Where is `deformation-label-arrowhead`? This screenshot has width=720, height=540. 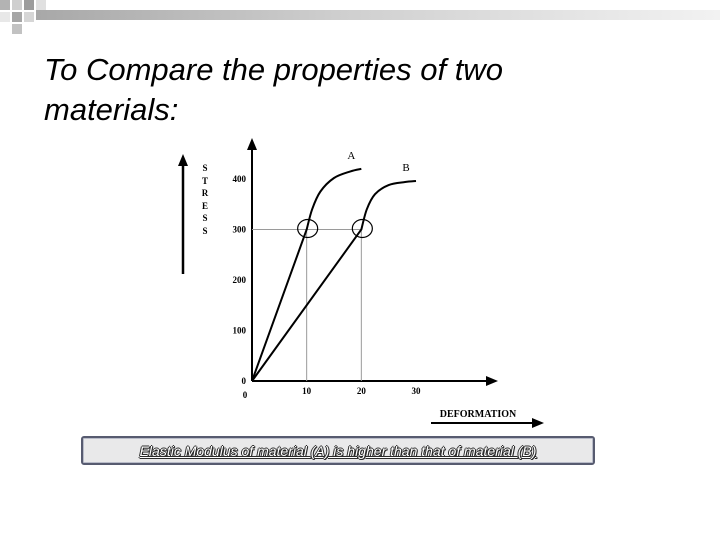 deformation-label-arrowhead is located at coordinates (538, 423).